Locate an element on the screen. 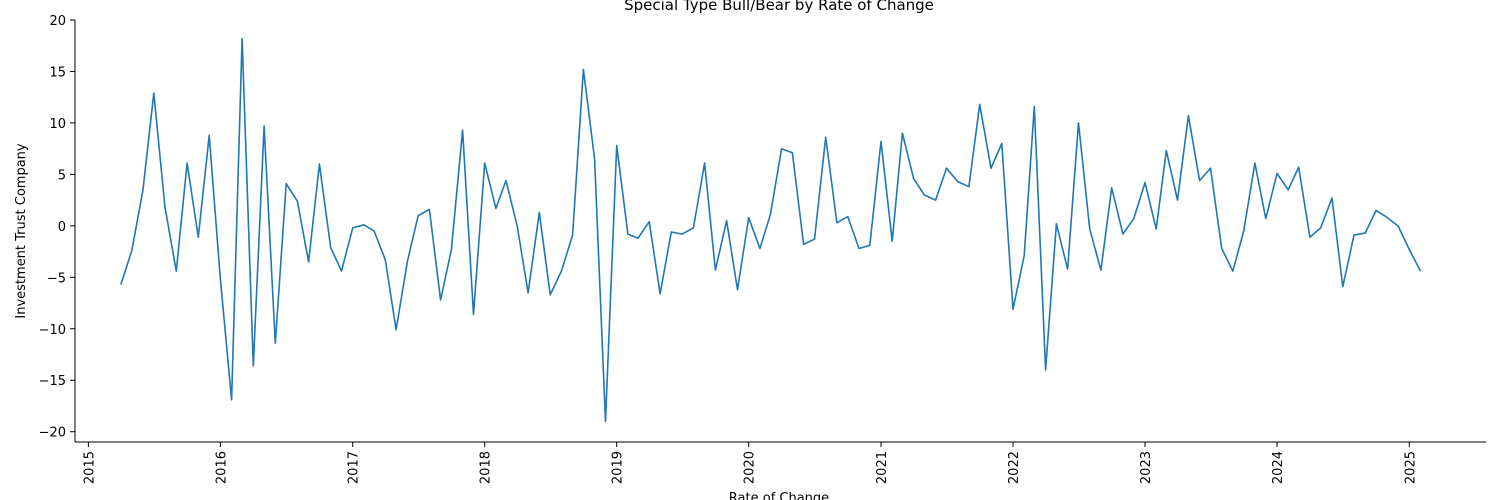  x-tick-label: 2018 is located at coordinates (486, 467).